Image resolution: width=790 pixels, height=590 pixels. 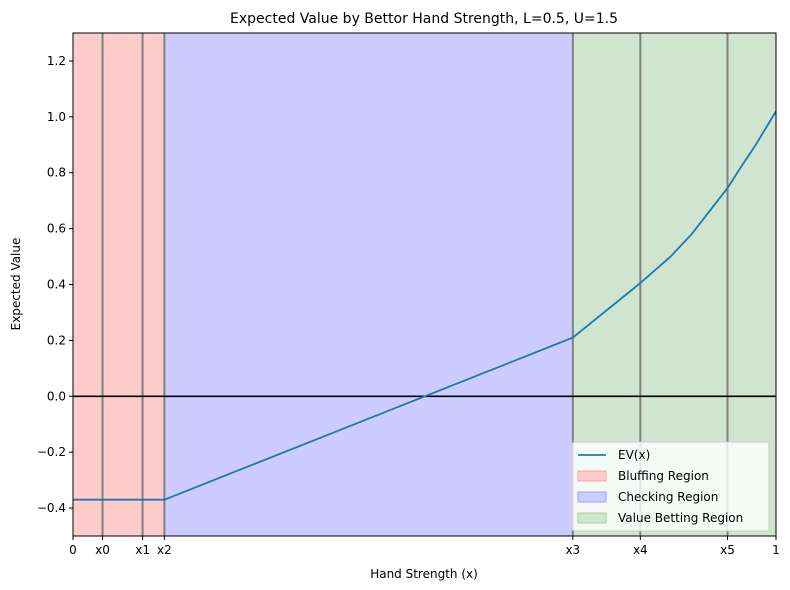 I want to click on y-tick-label-4: 0.4, so click(x=56, y=285).